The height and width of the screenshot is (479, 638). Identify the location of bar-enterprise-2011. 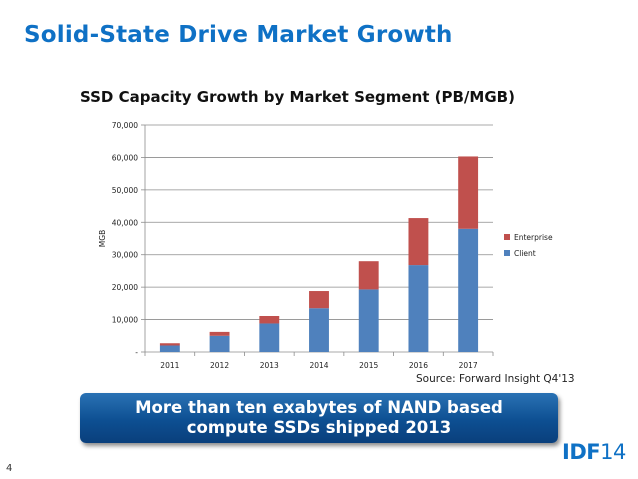
(169, 344).